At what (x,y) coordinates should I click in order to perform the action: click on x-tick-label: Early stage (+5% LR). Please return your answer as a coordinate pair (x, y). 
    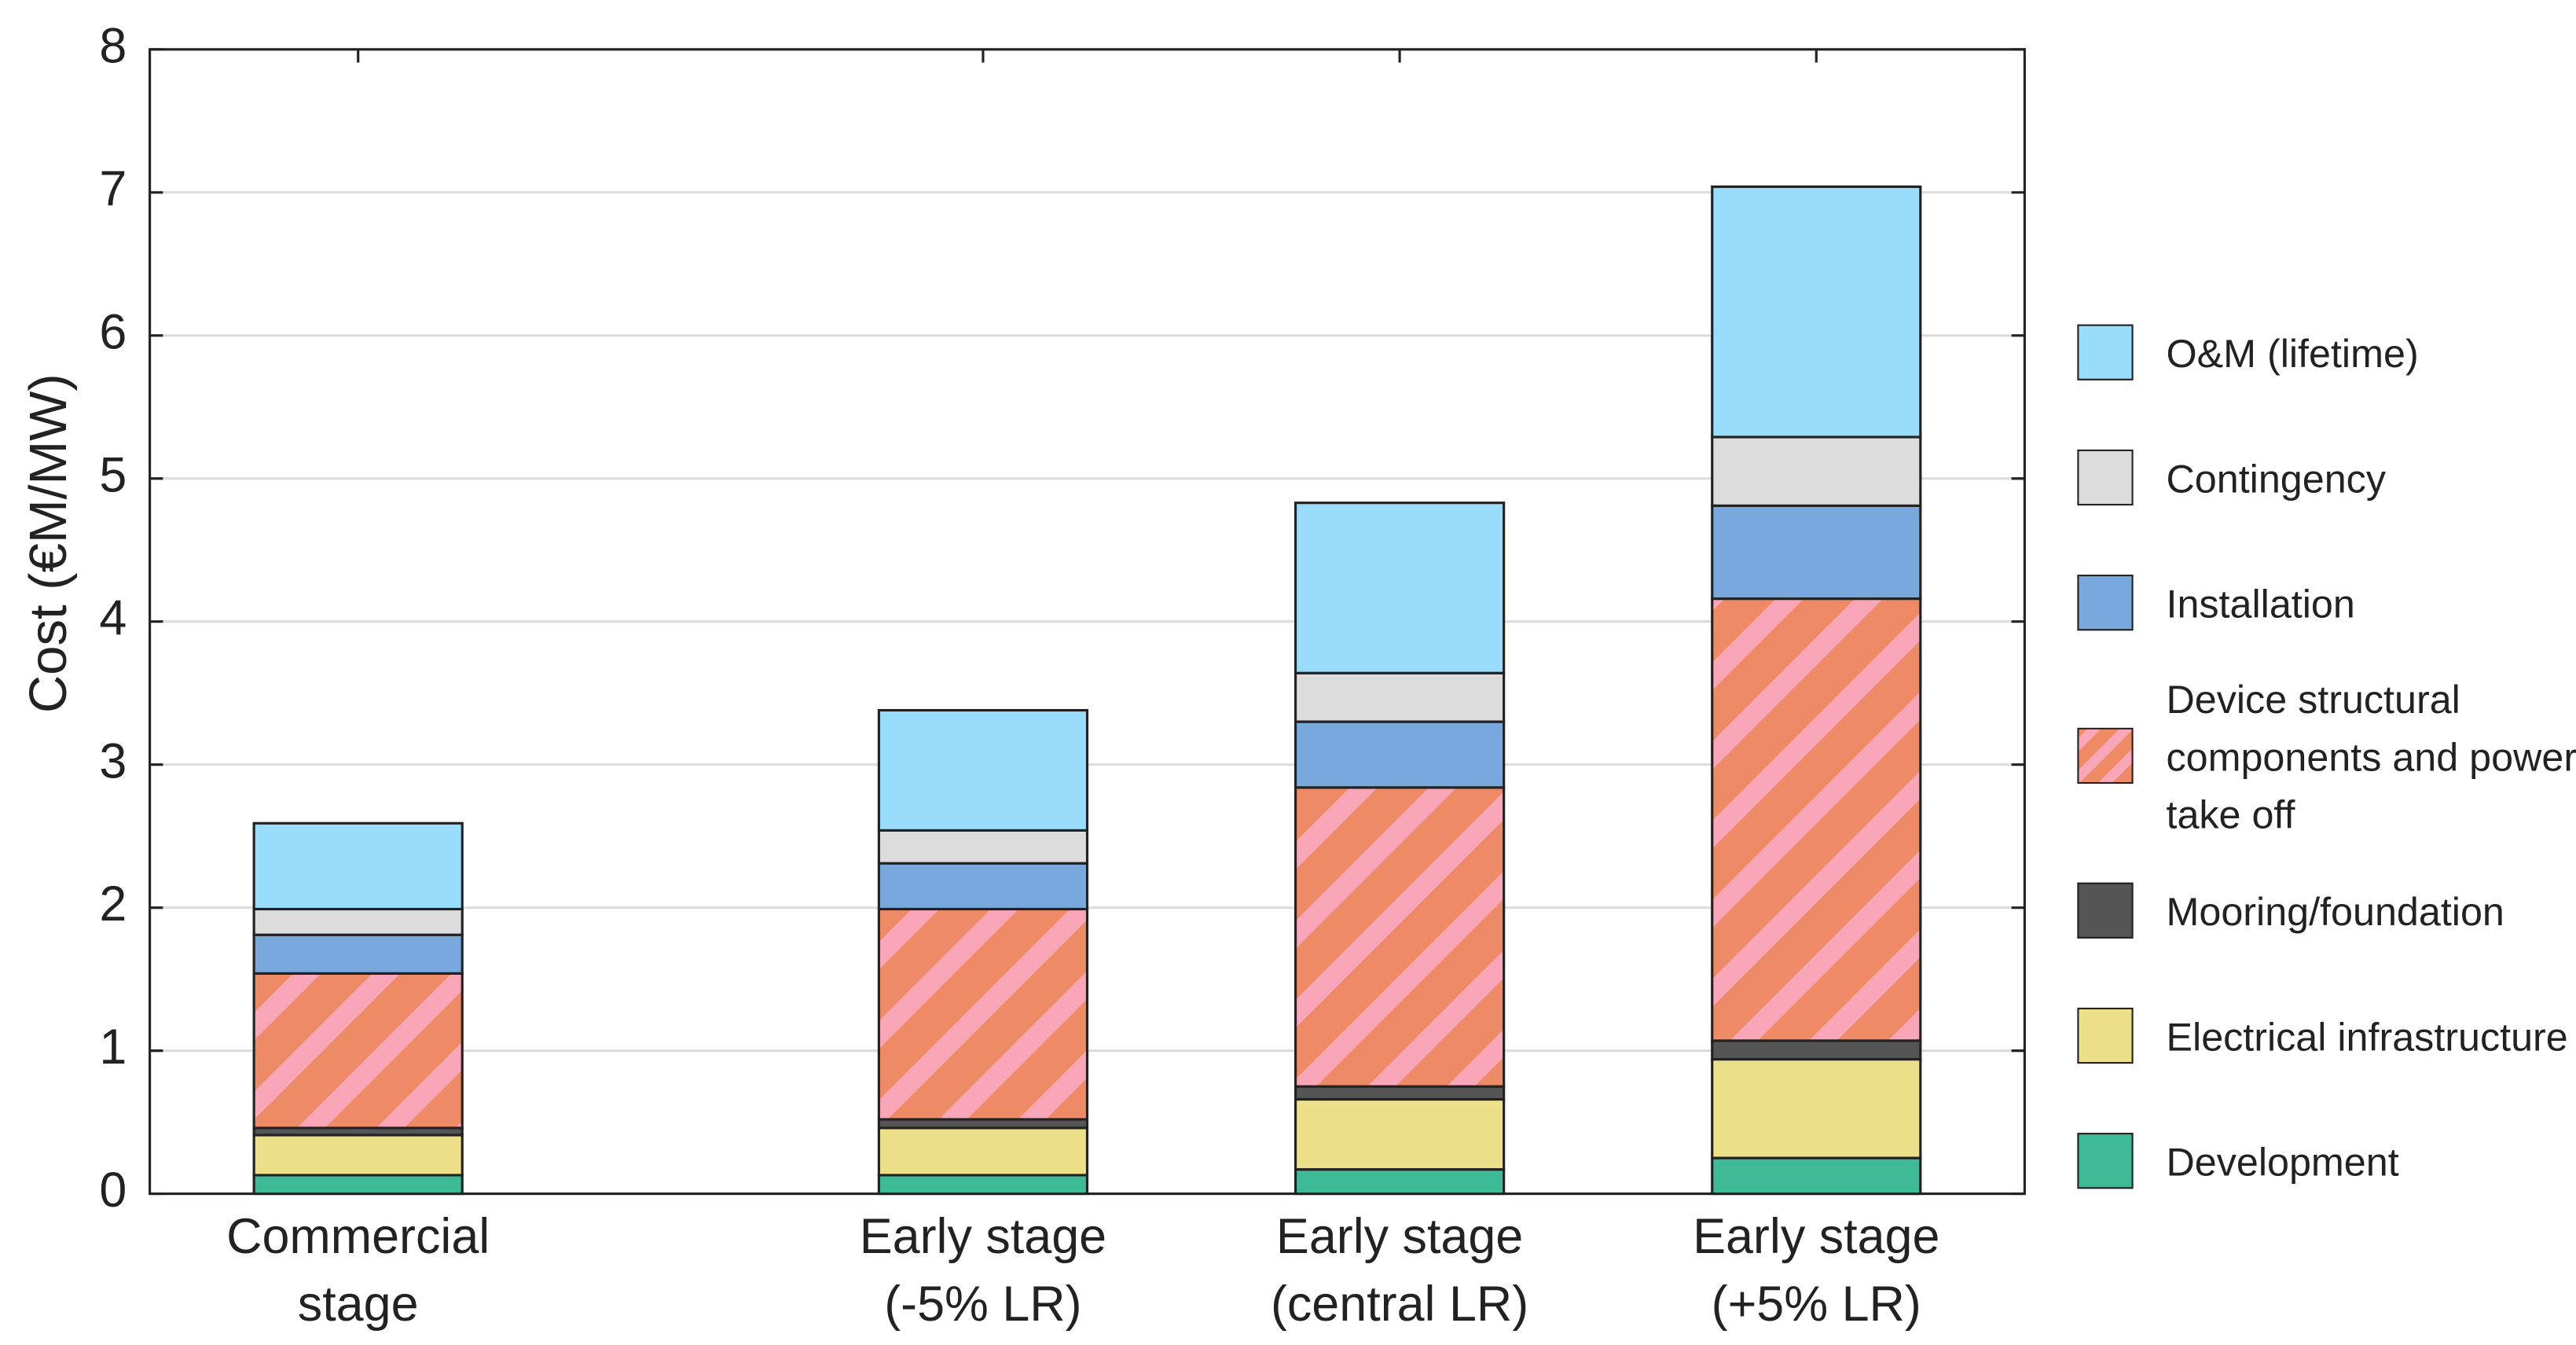
    Looking at the image, I should click on (1817, 1271).